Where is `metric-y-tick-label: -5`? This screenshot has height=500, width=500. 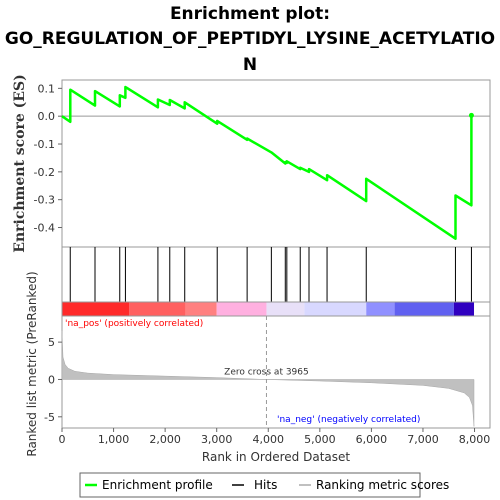 metric-y-tick-label: -5 is located at coordinates (49, 417).